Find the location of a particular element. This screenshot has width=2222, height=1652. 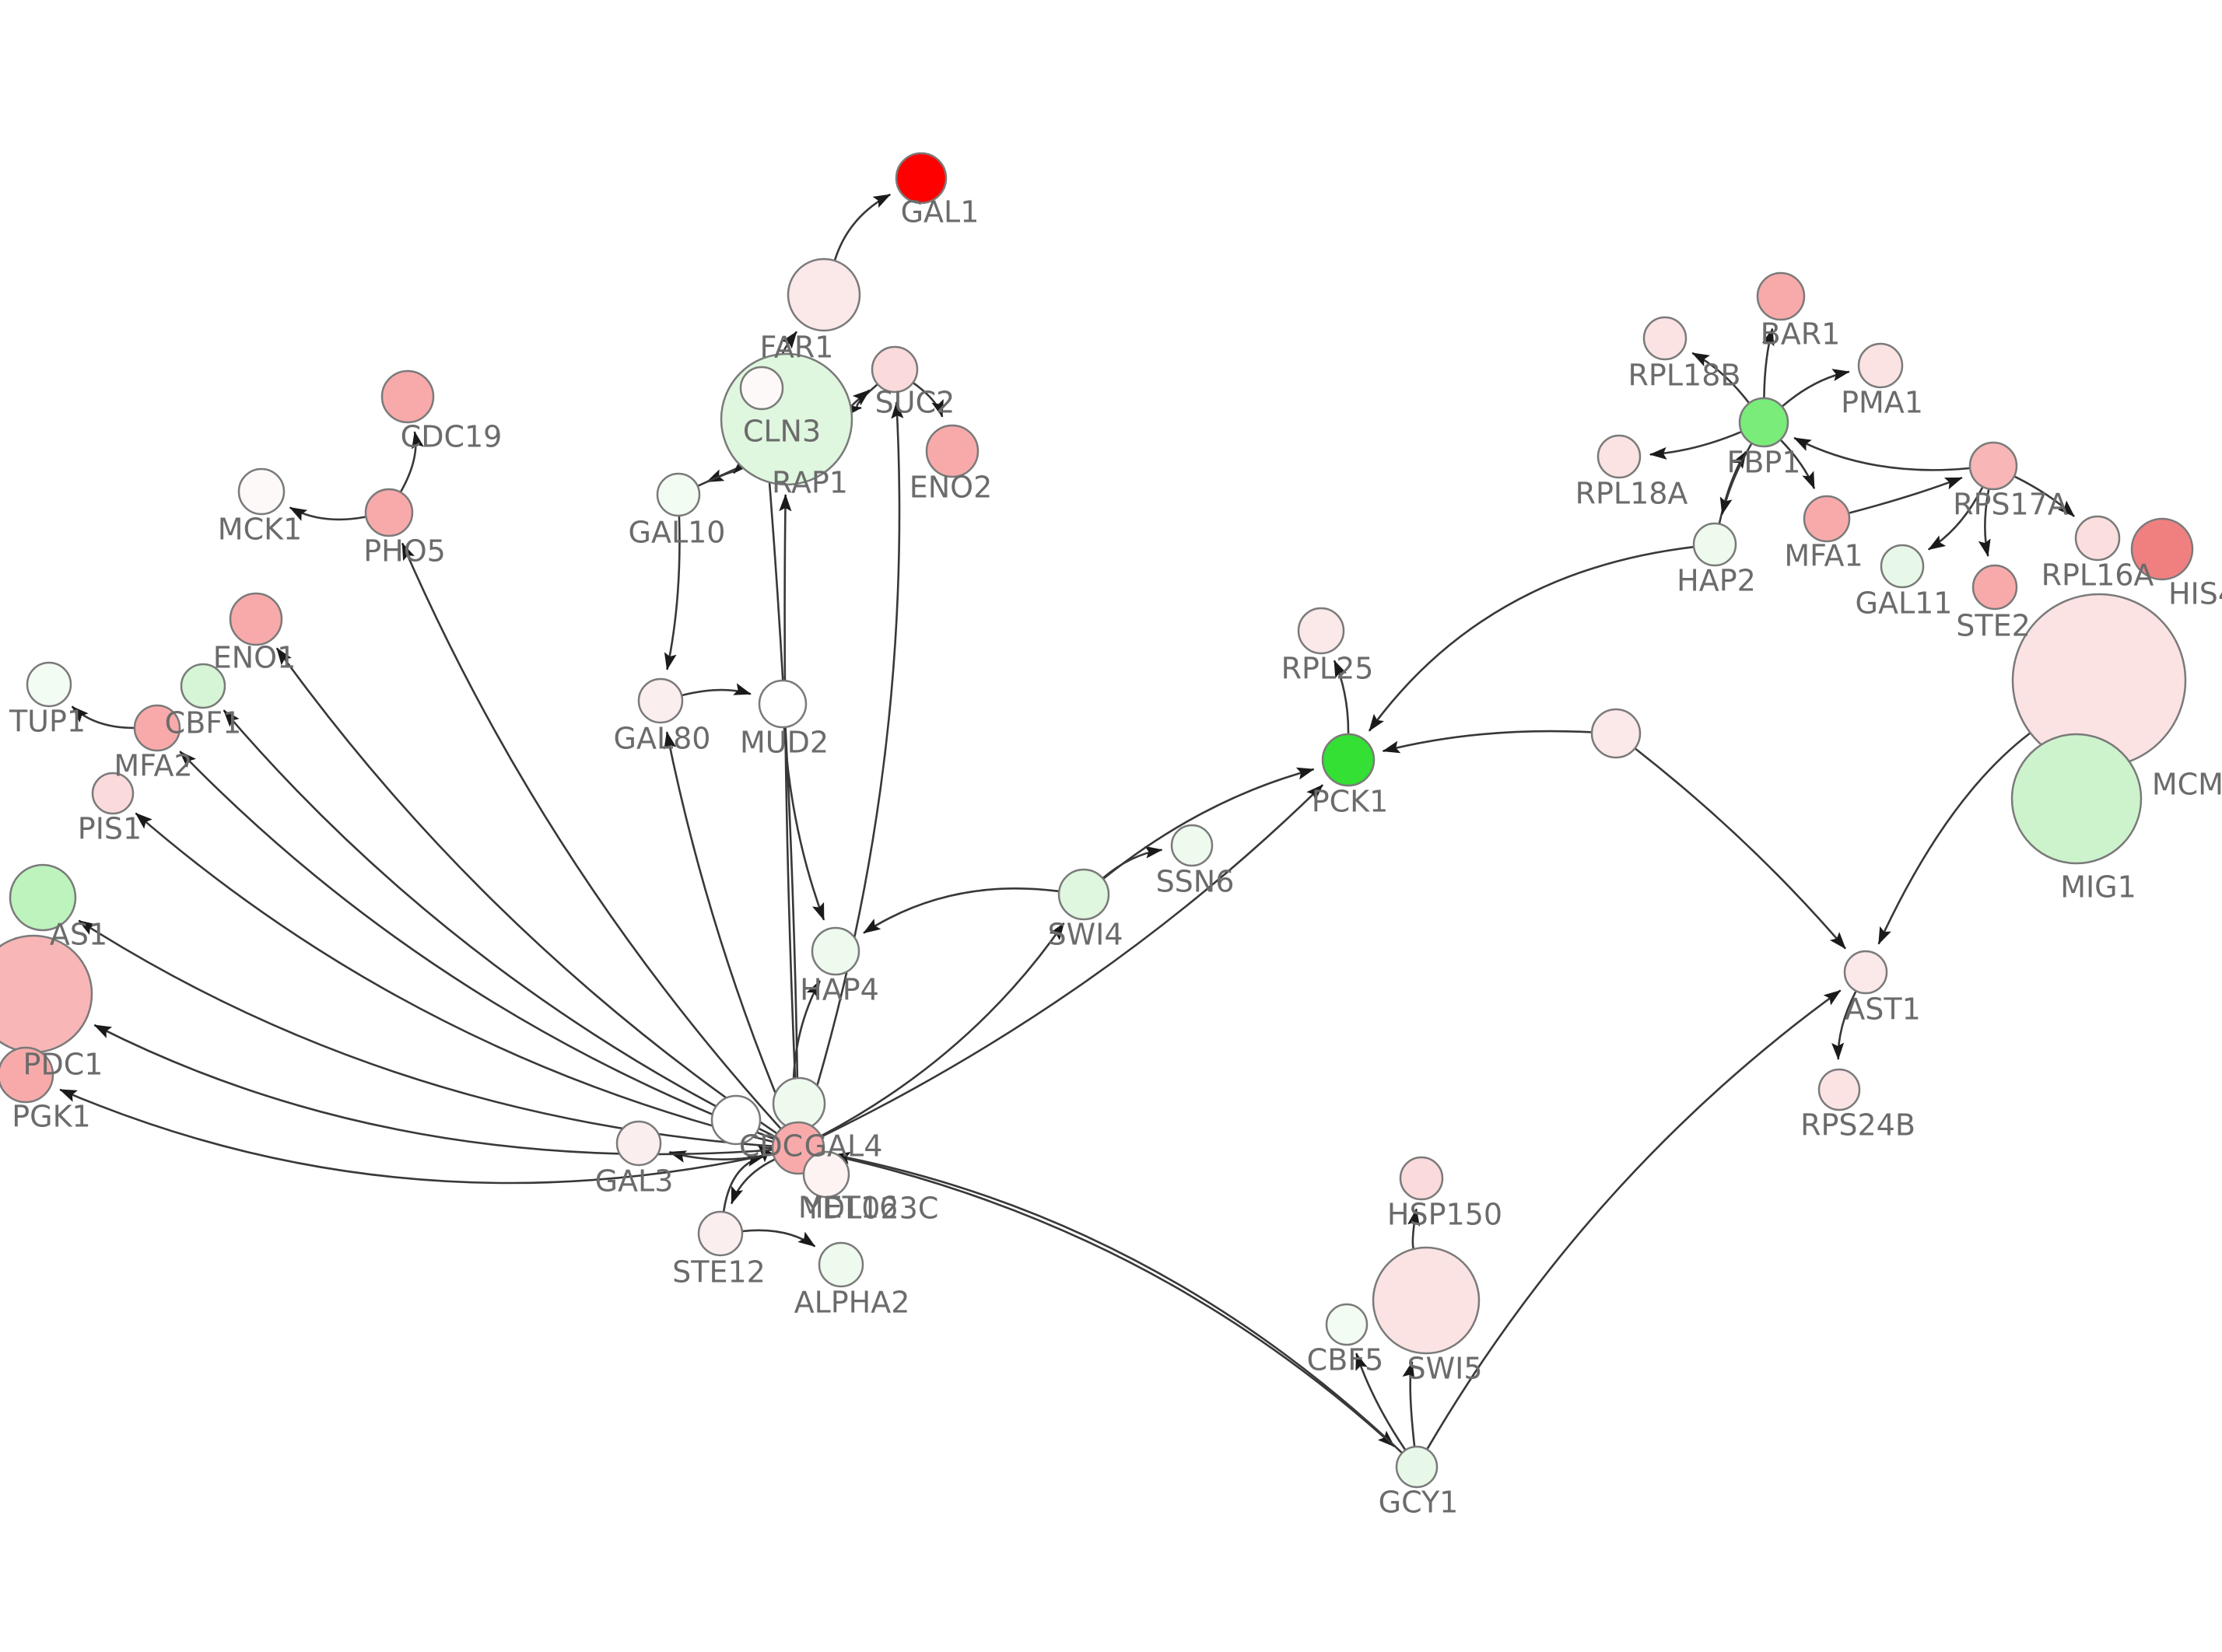

node-label-mcm1: MCM1 is located at coordinates (2187, 785).